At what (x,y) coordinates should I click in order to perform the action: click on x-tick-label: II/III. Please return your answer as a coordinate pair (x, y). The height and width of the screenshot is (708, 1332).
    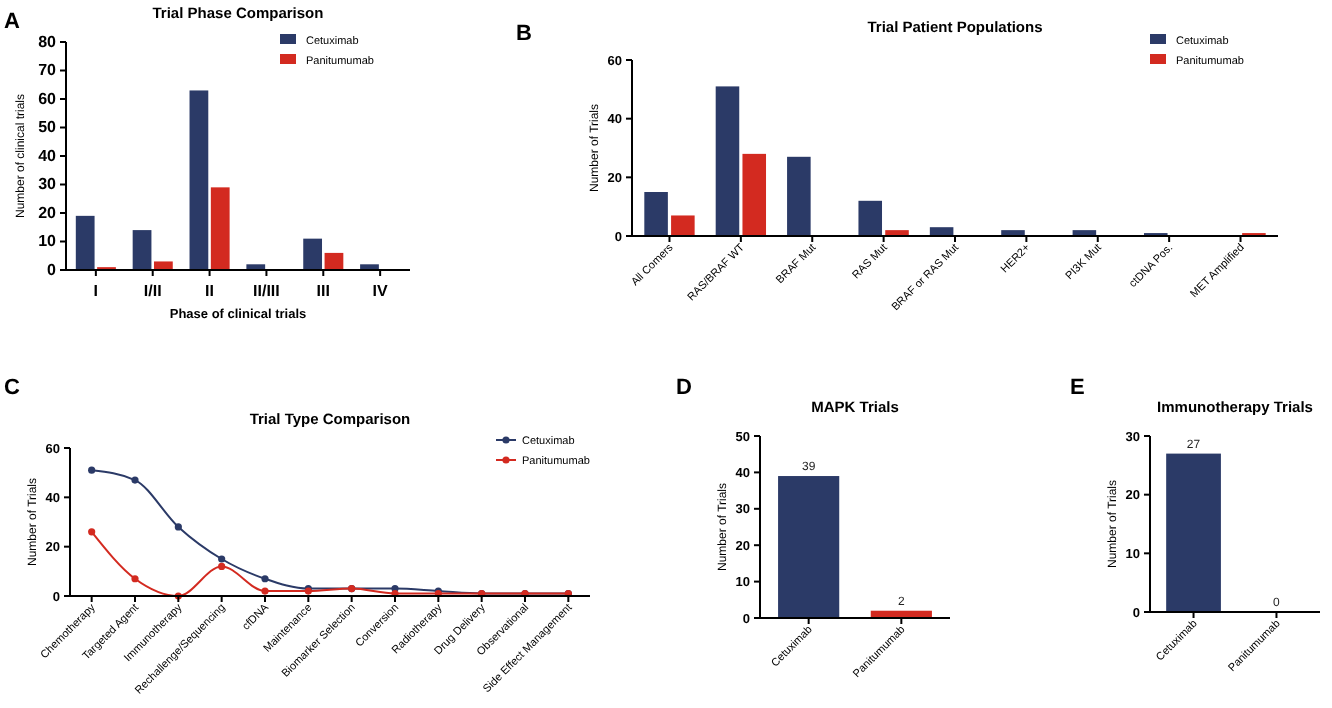
    Looking at the image, I should click on (266, 291).